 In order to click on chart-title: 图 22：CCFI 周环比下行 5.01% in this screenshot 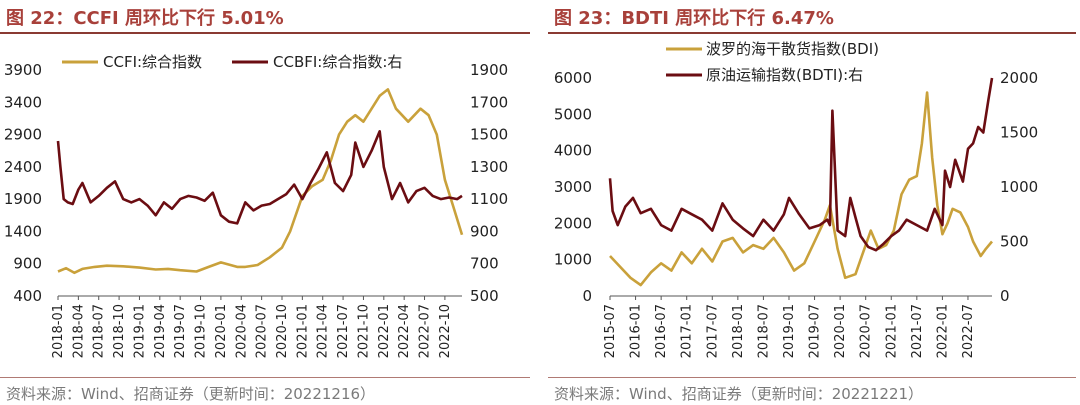, I will do `click(145, 18)`.